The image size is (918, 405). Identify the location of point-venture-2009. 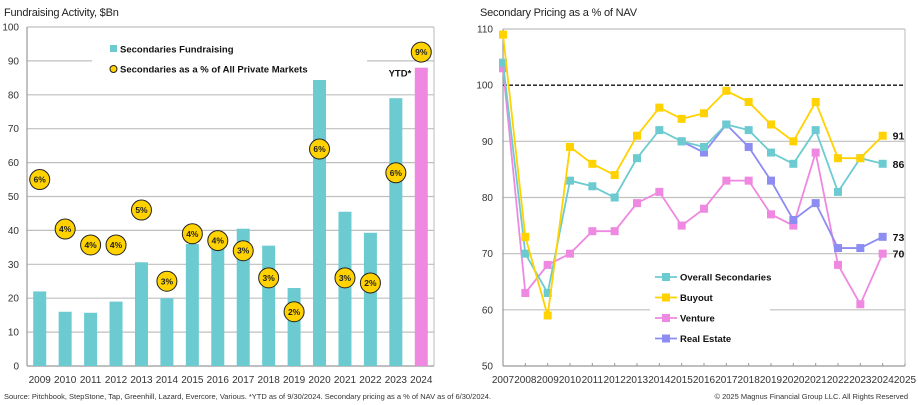
(547, 264).